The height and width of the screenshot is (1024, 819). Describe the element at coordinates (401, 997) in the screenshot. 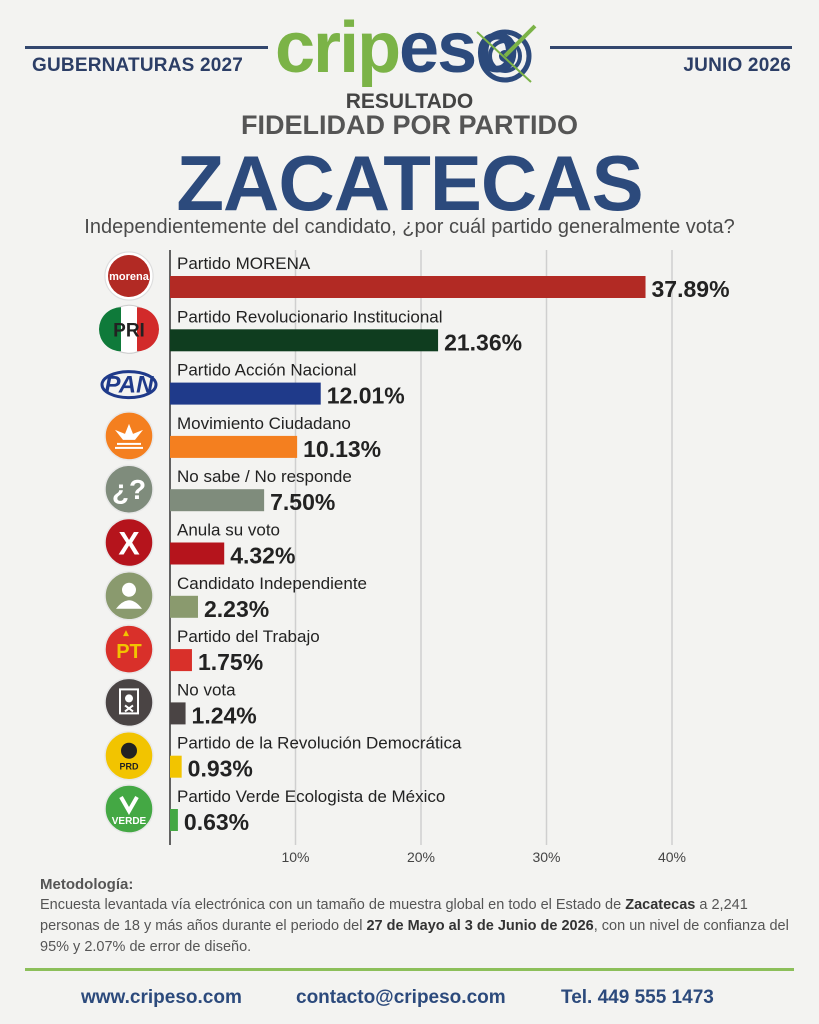

I see `footer-email: contacto@cripeso.com` at that location.